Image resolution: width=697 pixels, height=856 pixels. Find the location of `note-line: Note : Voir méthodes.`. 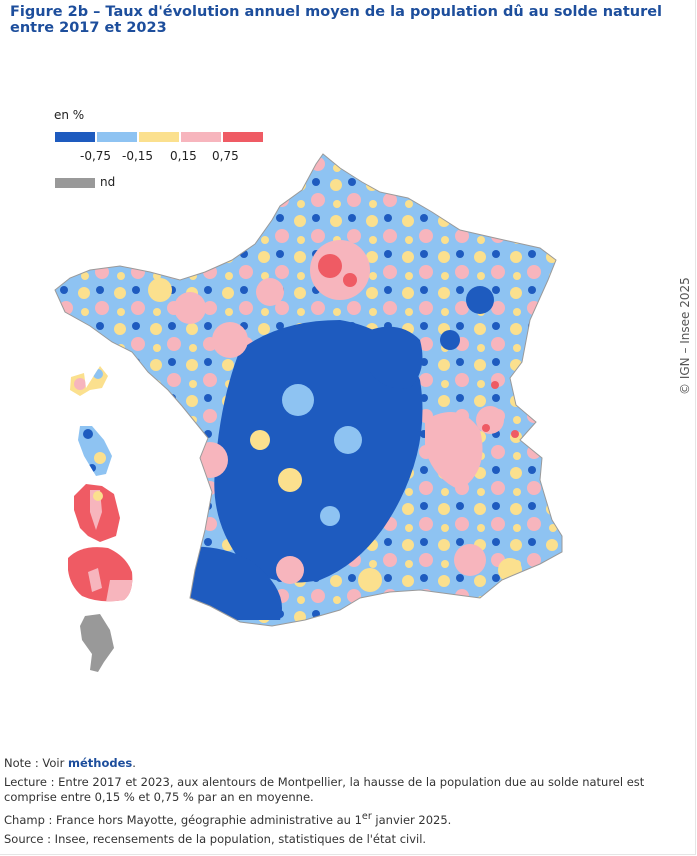

note-line: Note : Voir méthodes. is located at coordinates (344, 763).